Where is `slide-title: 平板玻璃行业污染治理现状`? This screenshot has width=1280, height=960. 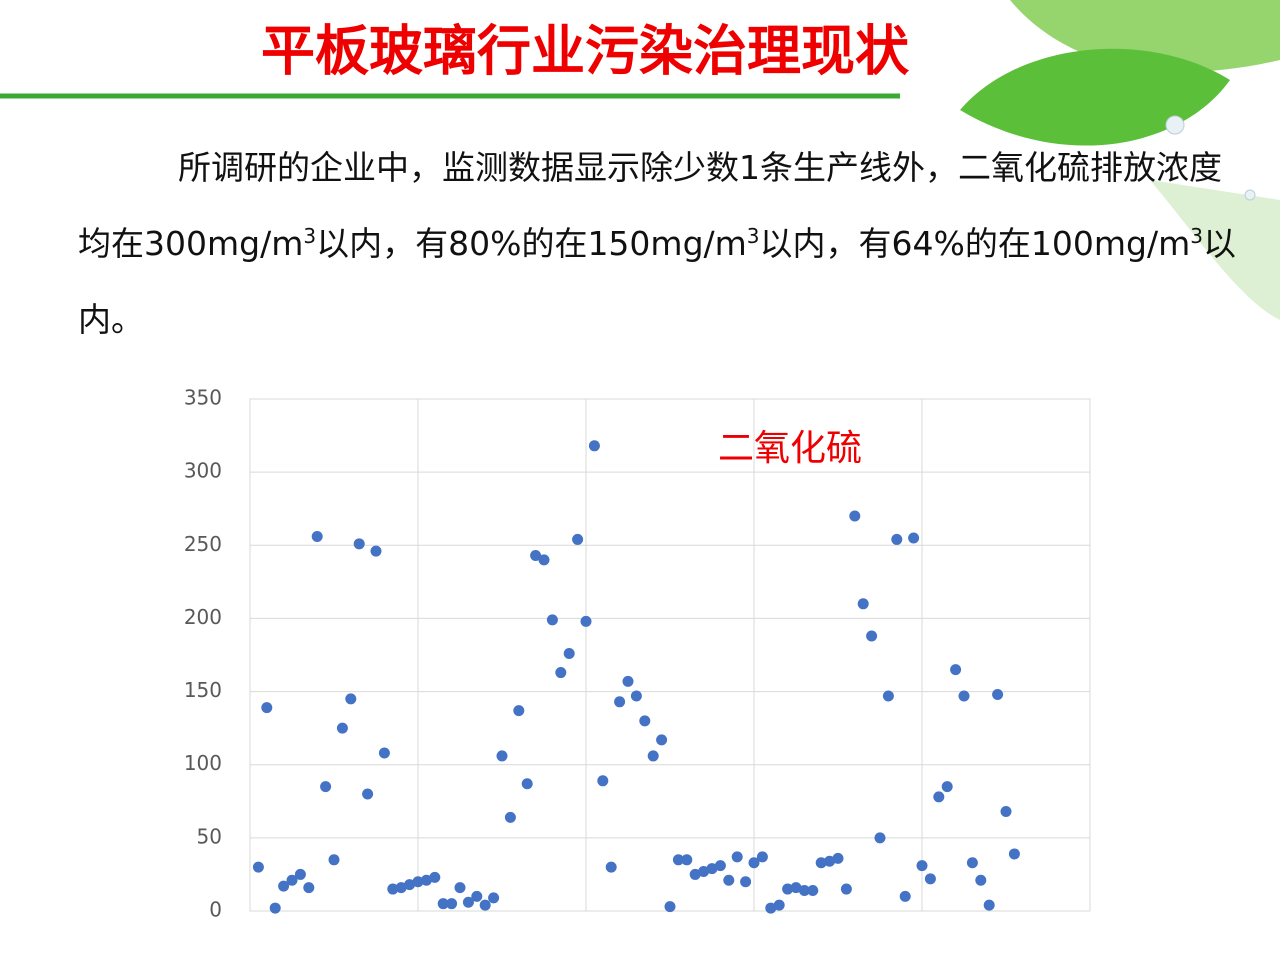 slide-title: 平板玻璃行业污染治理现状 is located at coordinates (585, 51).